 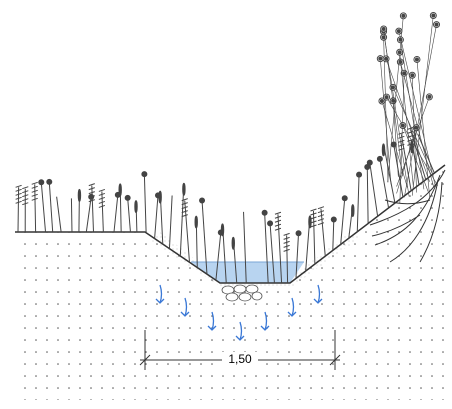 I want to click on water, so click(x=247, y=272).